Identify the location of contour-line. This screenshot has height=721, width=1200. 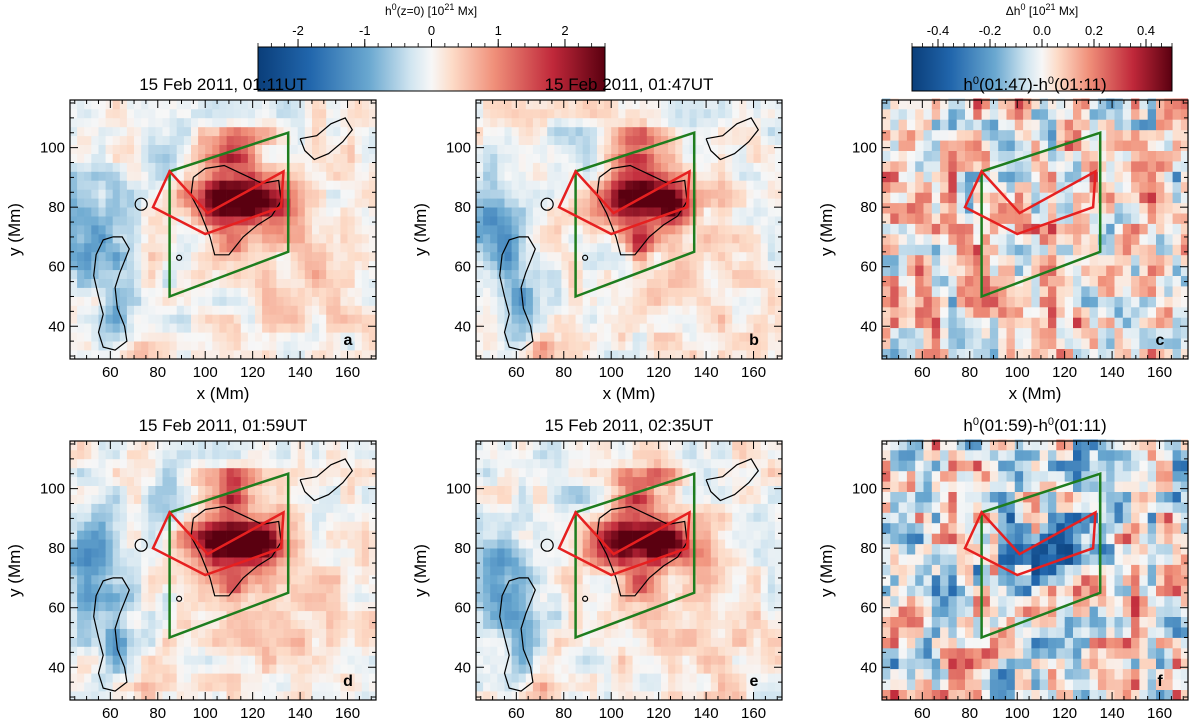
(236, 210).